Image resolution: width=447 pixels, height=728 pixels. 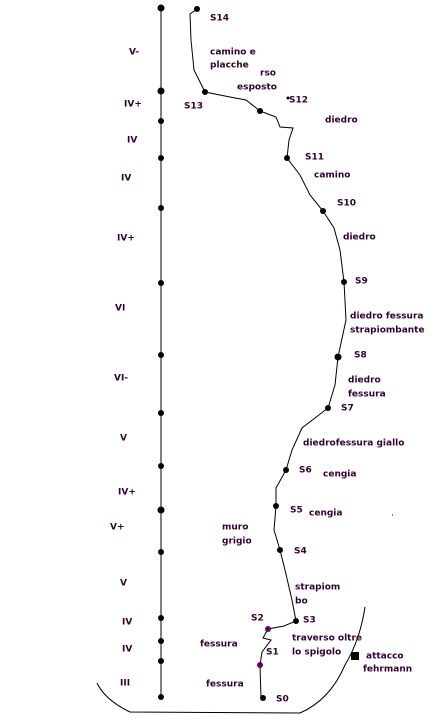 What do you see at coordinates (134, 53) in the screenshot?
I see `grade-label: V-` at bounding box center [134, 53].